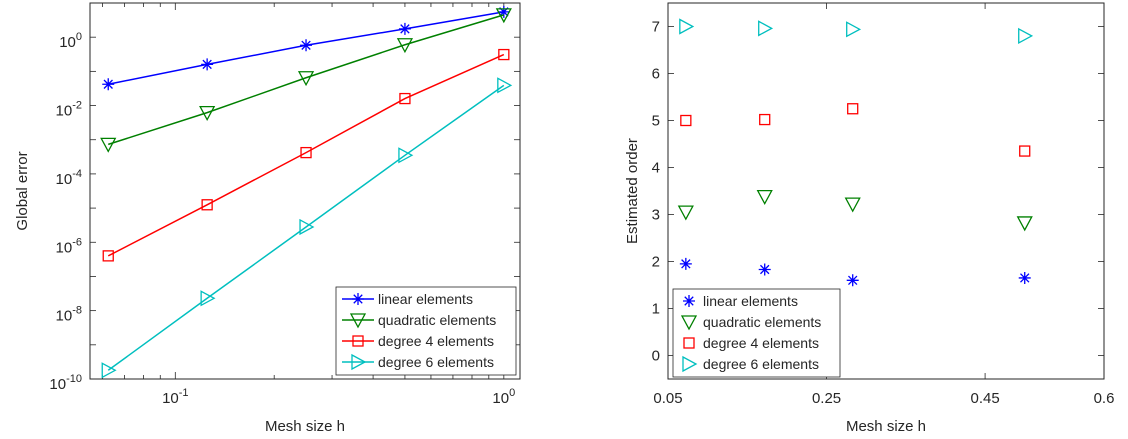  Describe the element at coordinates (656, 309) in the screenshot. I see `y-tick-label: 1` at that location.